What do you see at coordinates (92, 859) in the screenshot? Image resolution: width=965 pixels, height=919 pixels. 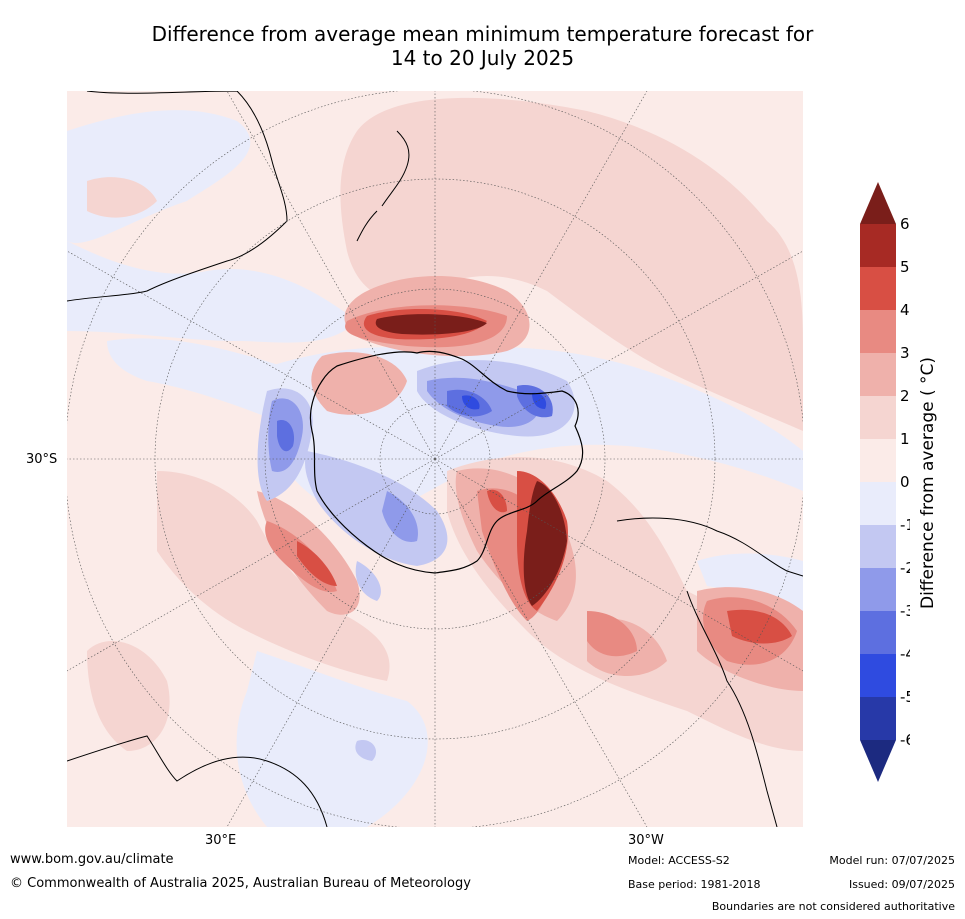 I see `website-link: www.bom.gov.au/climate` at bounding box center [92, 859].